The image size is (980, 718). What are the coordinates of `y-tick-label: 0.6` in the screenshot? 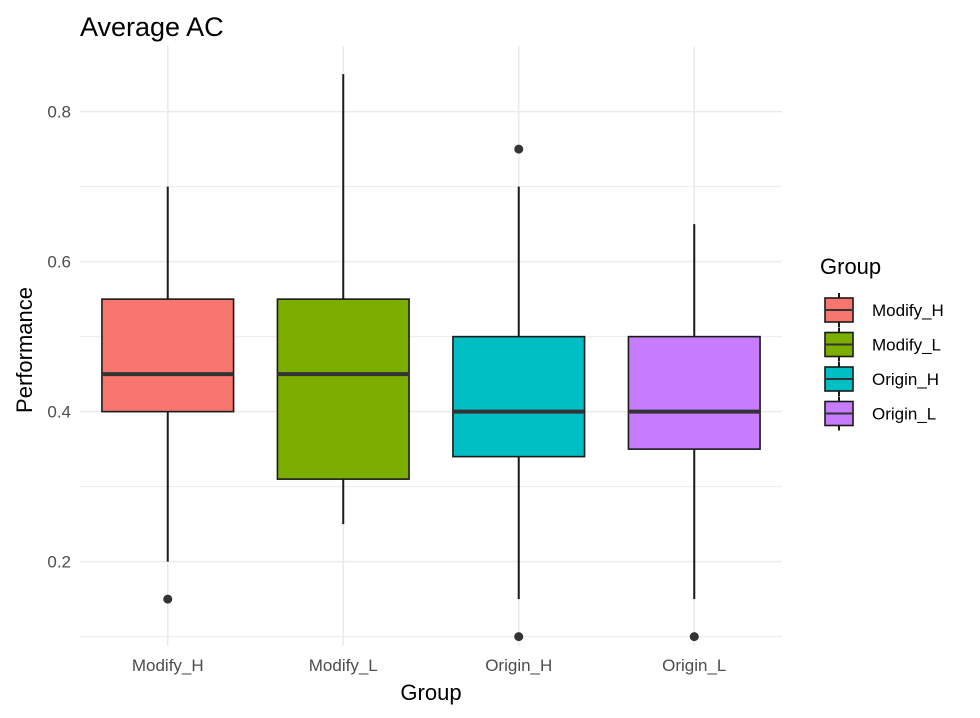 It's located at (59, 262).